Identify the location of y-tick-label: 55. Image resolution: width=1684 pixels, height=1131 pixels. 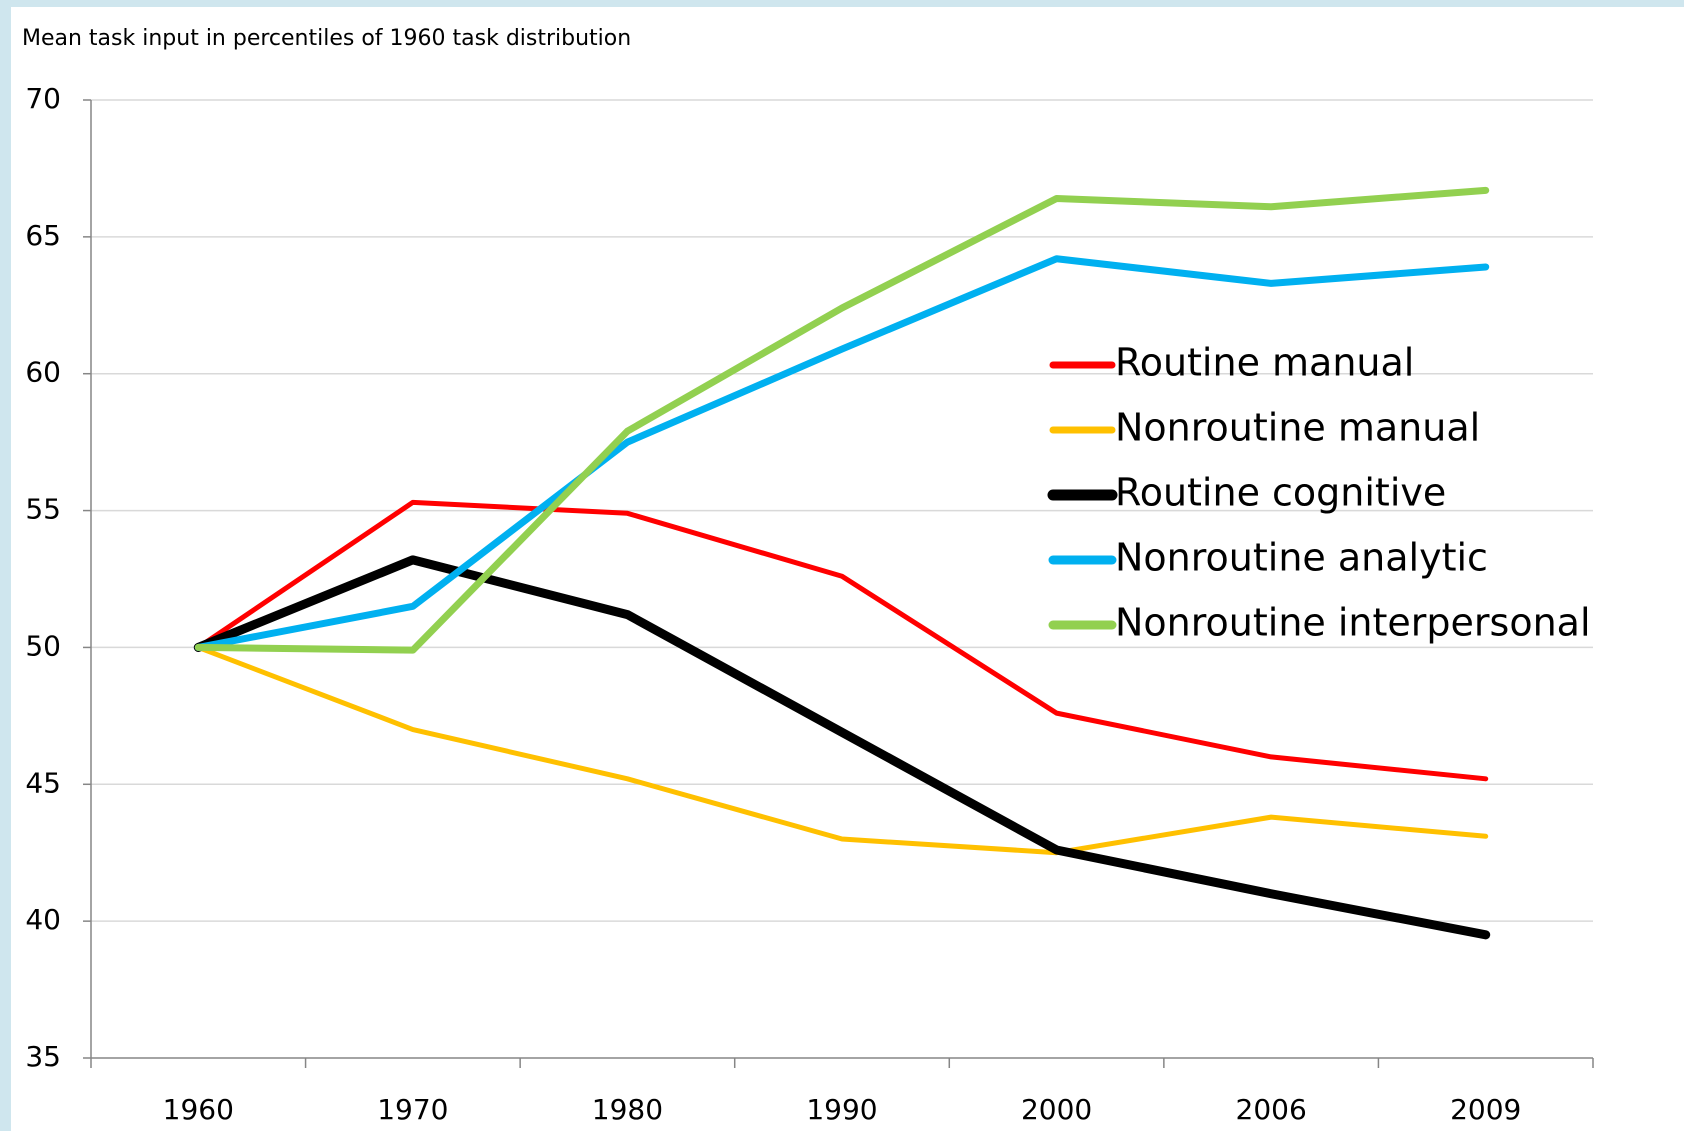
(43, 509).